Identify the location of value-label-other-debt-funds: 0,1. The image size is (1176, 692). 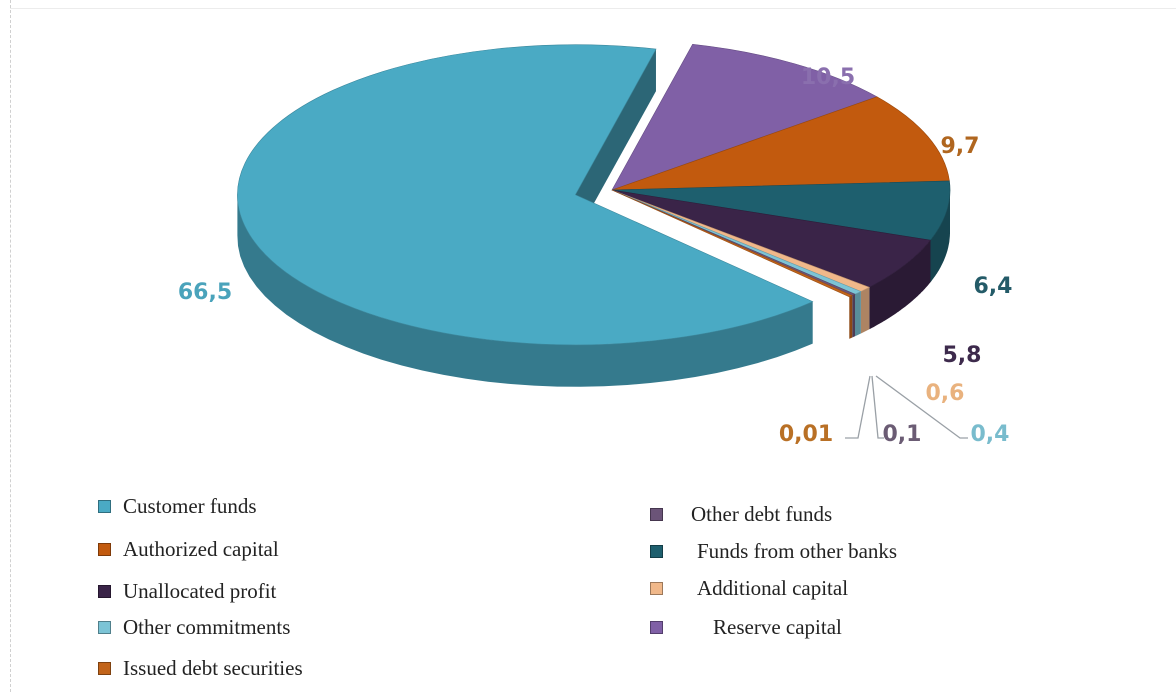
(902, 434).